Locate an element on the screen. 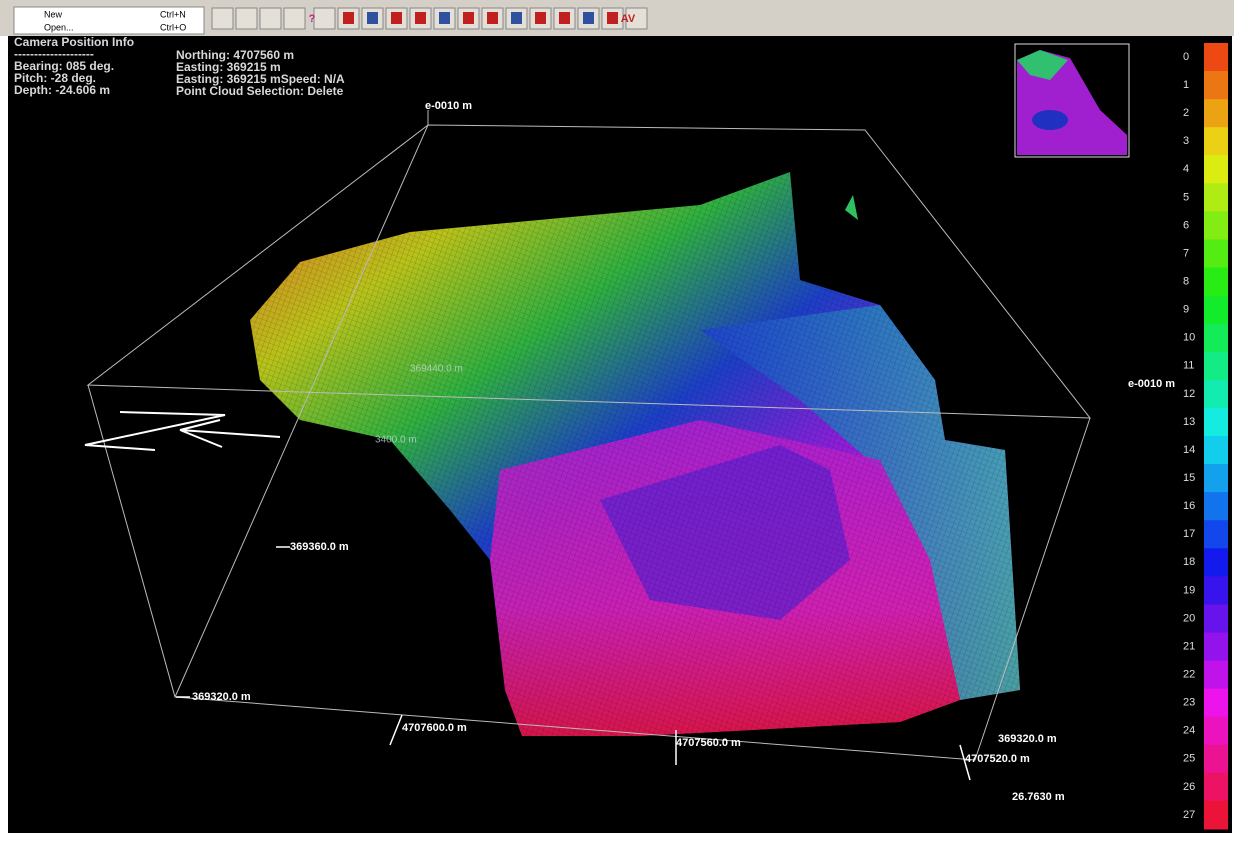 The width and height of the screenshot is (1234, 842). info-line: Point Cloud Selection: Delete is located at coordinates (260, 91).